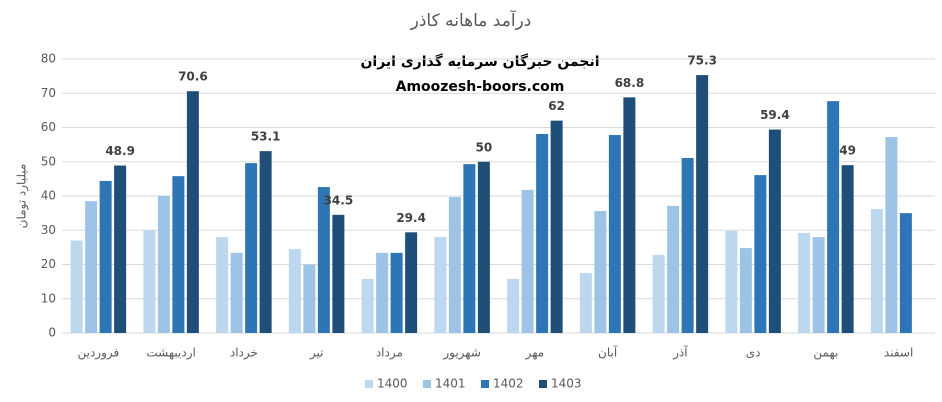  Describe the element at coordinates (898, 353) in the screenshot. I see `x-tick-label: اسفند` at that location.